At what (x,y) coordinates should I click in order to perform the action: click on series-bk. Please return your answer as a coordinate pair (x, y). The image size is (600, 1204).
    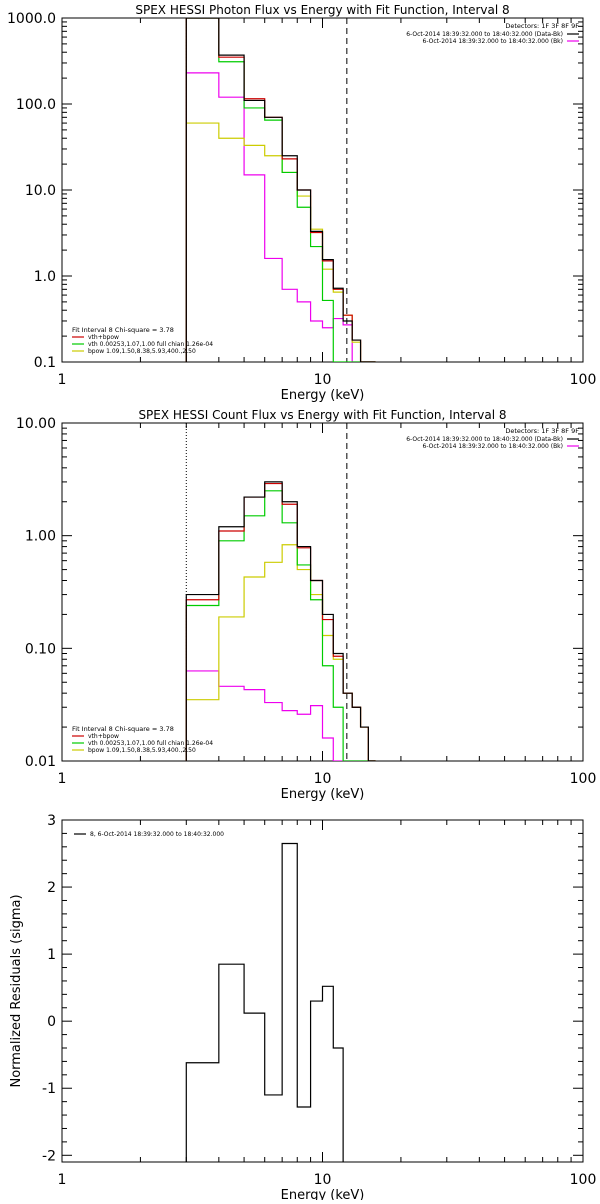
    Looking at the image, I should click on (280, 715).